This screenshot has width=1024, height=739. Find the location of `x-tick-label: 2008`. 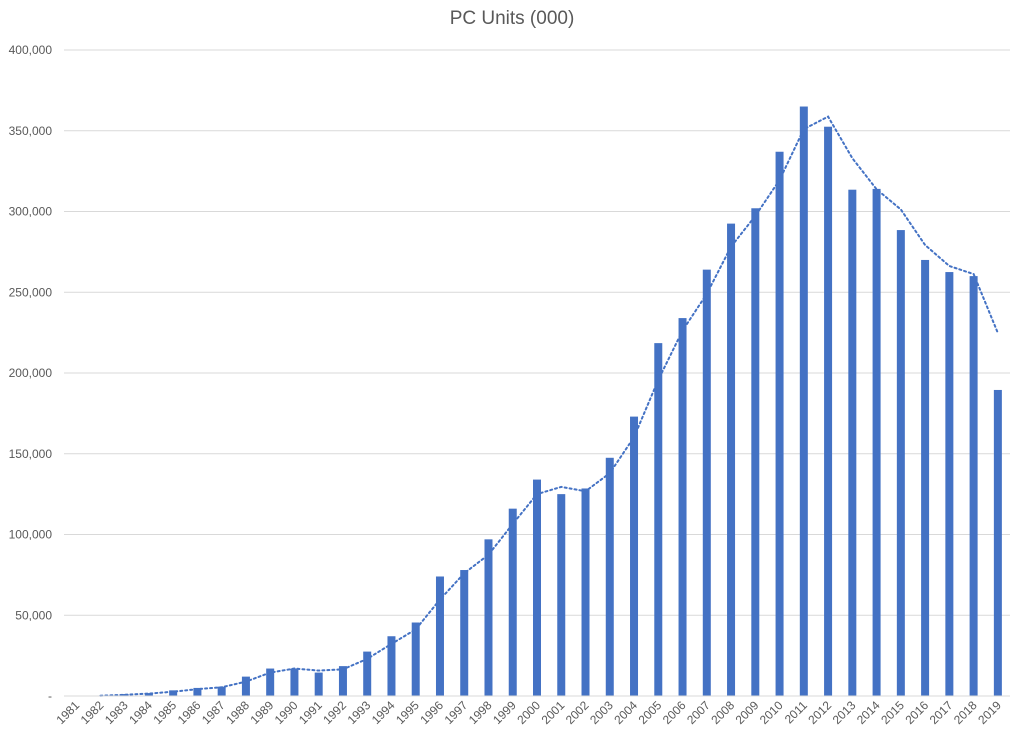

x-tick-label: 2008 is located at coordinates (722, 712).